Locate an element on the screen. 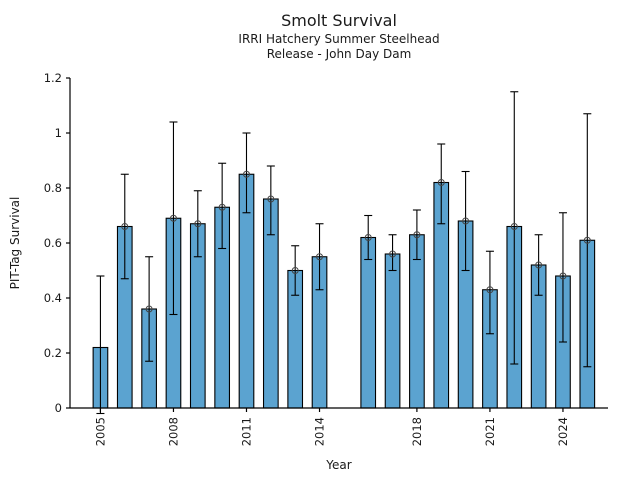 The width and height of the screenshot is (640, 480). point-marker-2018 is located at coordinates (417, 235).